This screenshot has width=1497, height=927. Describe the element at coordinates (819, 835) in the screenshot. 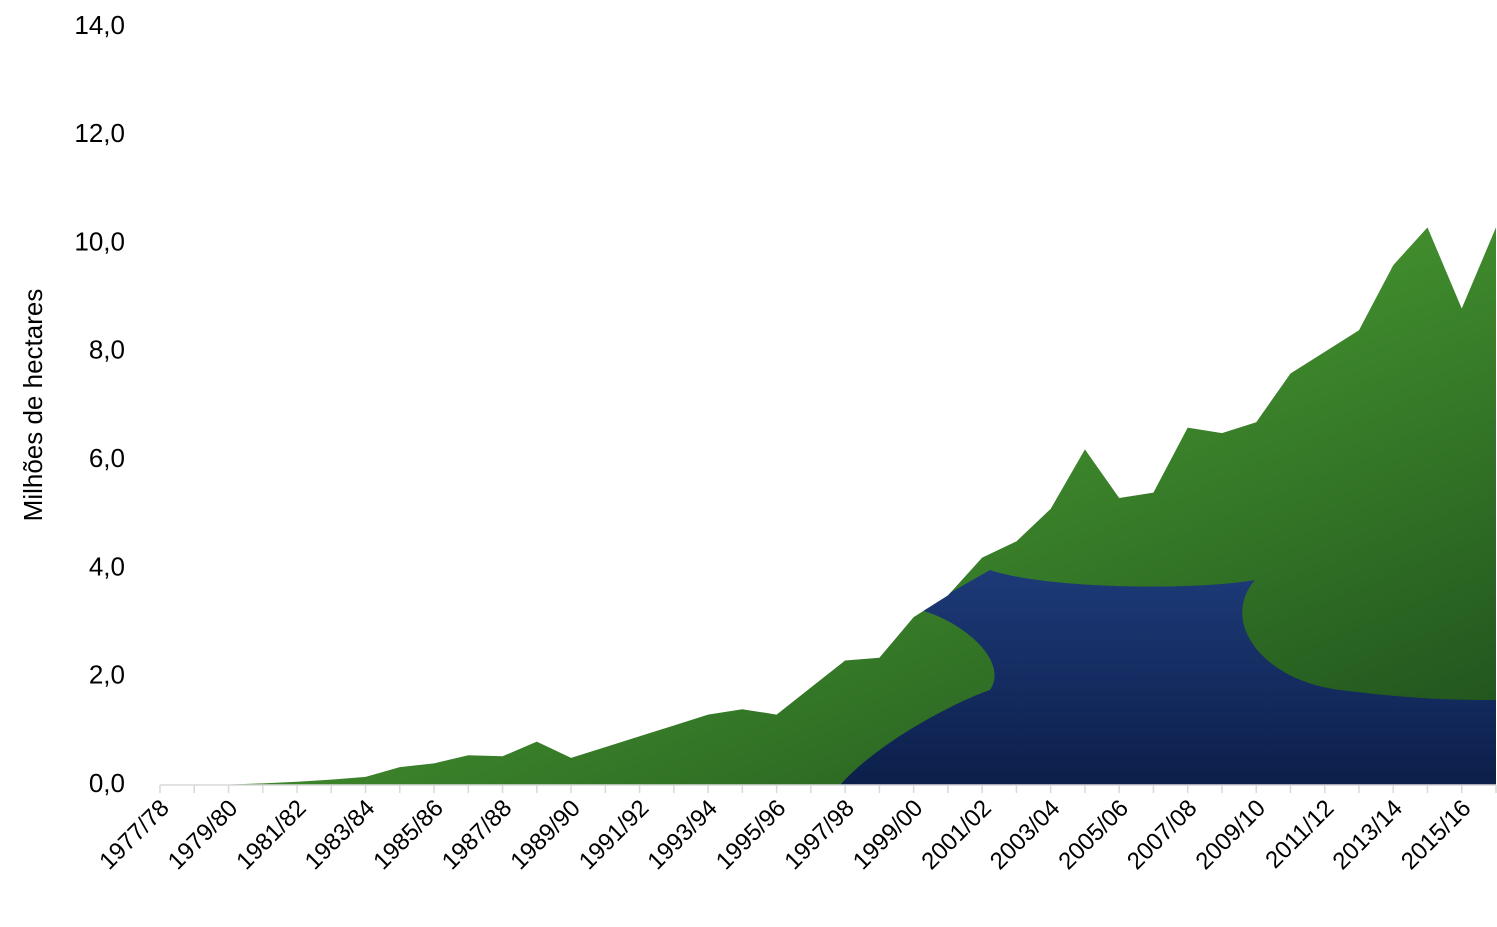

I see `x-tick-label: 1997/98` at that location.